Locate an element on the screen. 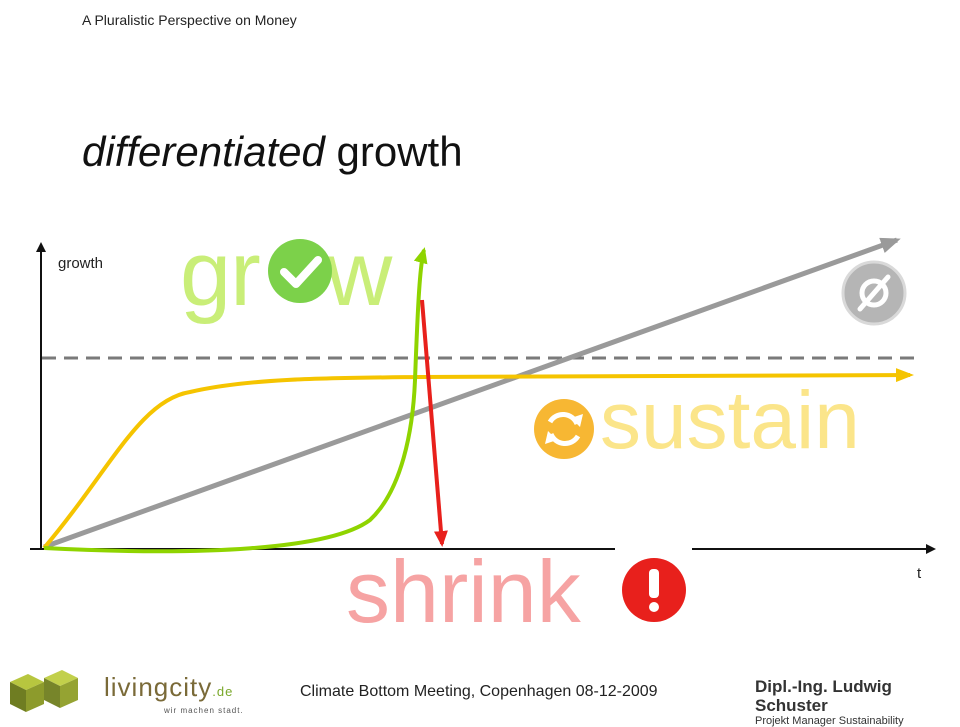 The width and height of the screenshot is (960, 727). livingcity-logo: livingcity.de wir machen stadt. is located at coordinates (173, 693).